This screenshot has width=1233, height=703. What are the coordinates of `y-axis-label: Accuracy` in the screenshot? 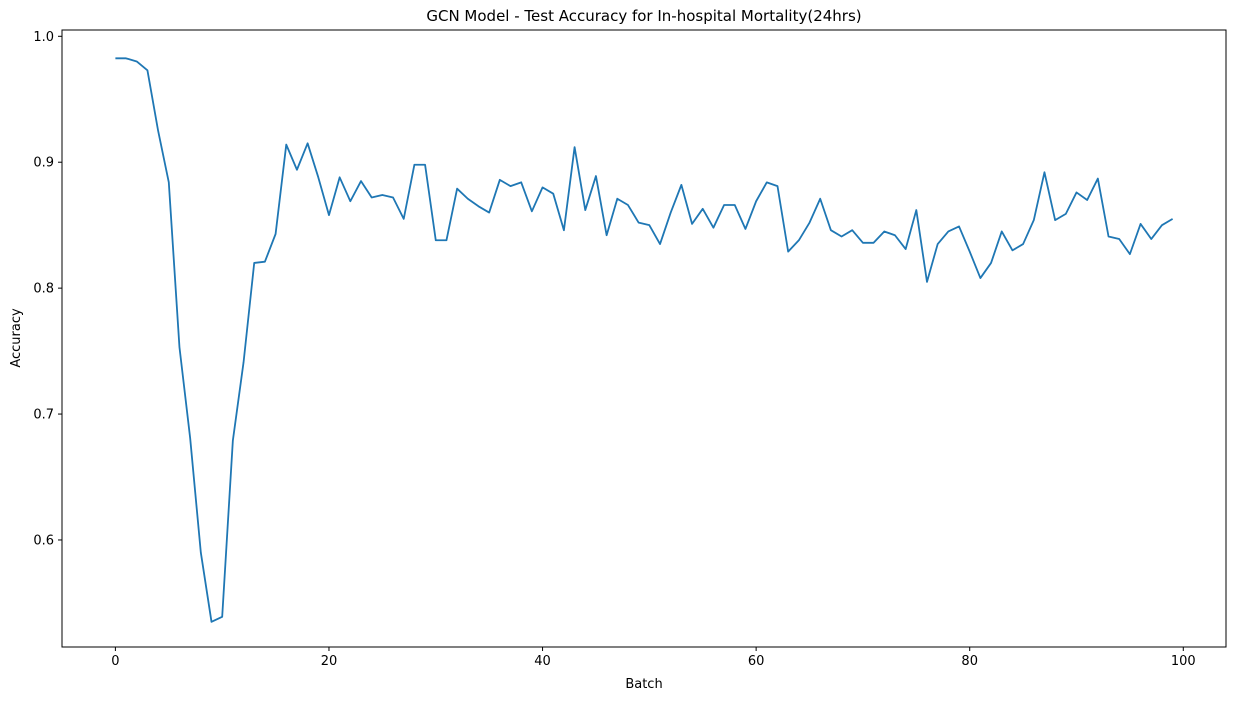 It's located at (16, 338).